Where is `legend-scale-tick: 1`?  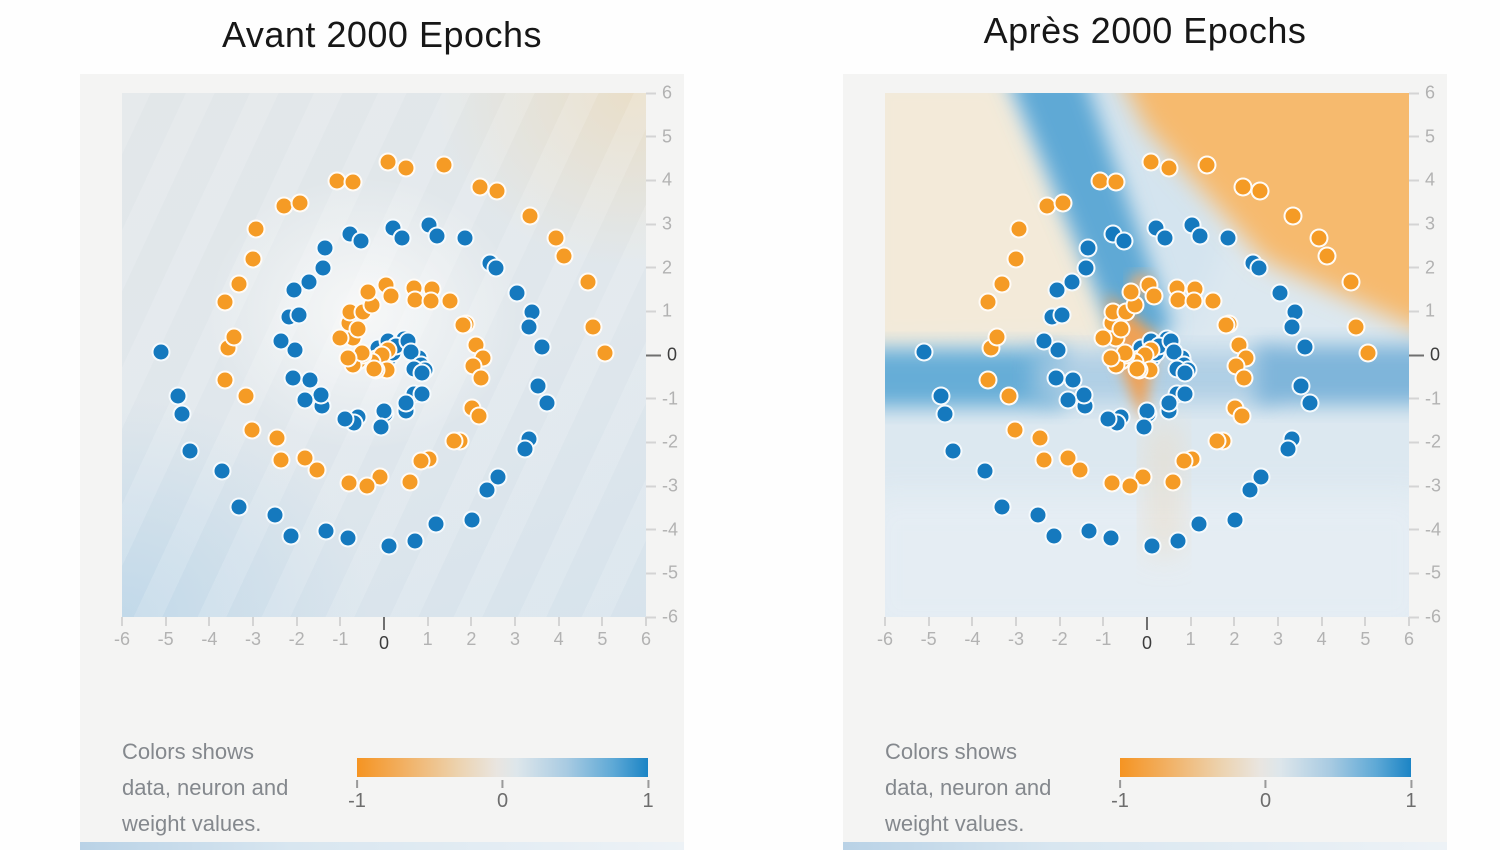 legend-scale-tick: 1 is located at coordinates (648, 796).